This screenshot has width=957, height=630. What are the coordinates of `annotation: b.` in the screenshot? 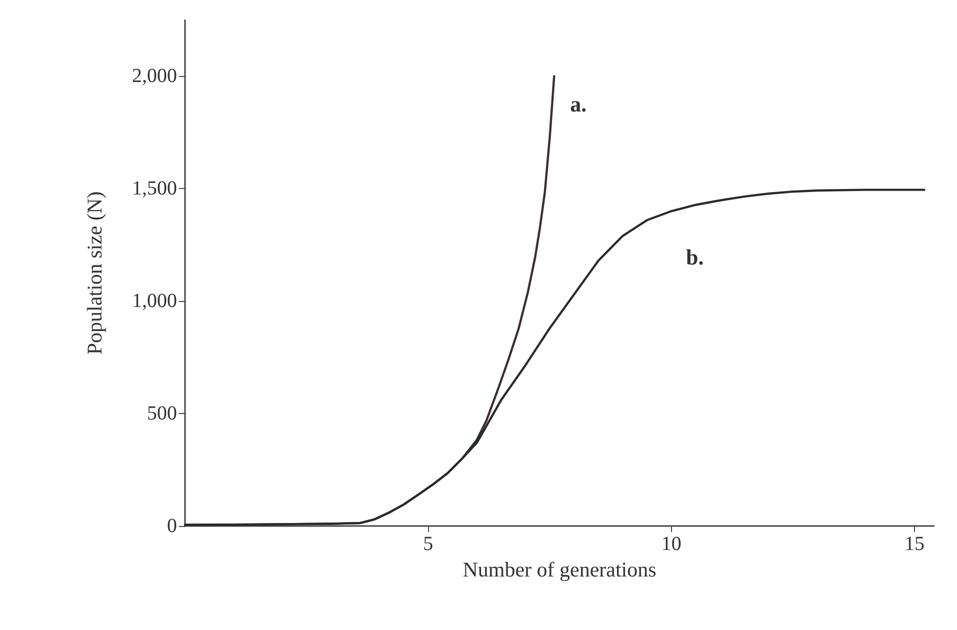 It's located at (695, 257).